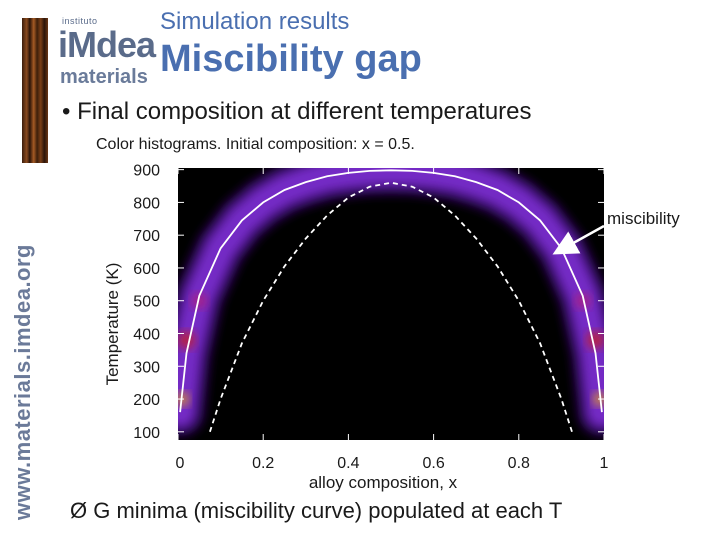 The height and width of the screenshot is (540, 720). I want to click on y-axis-label: Temperature (K), so click(112, 324).